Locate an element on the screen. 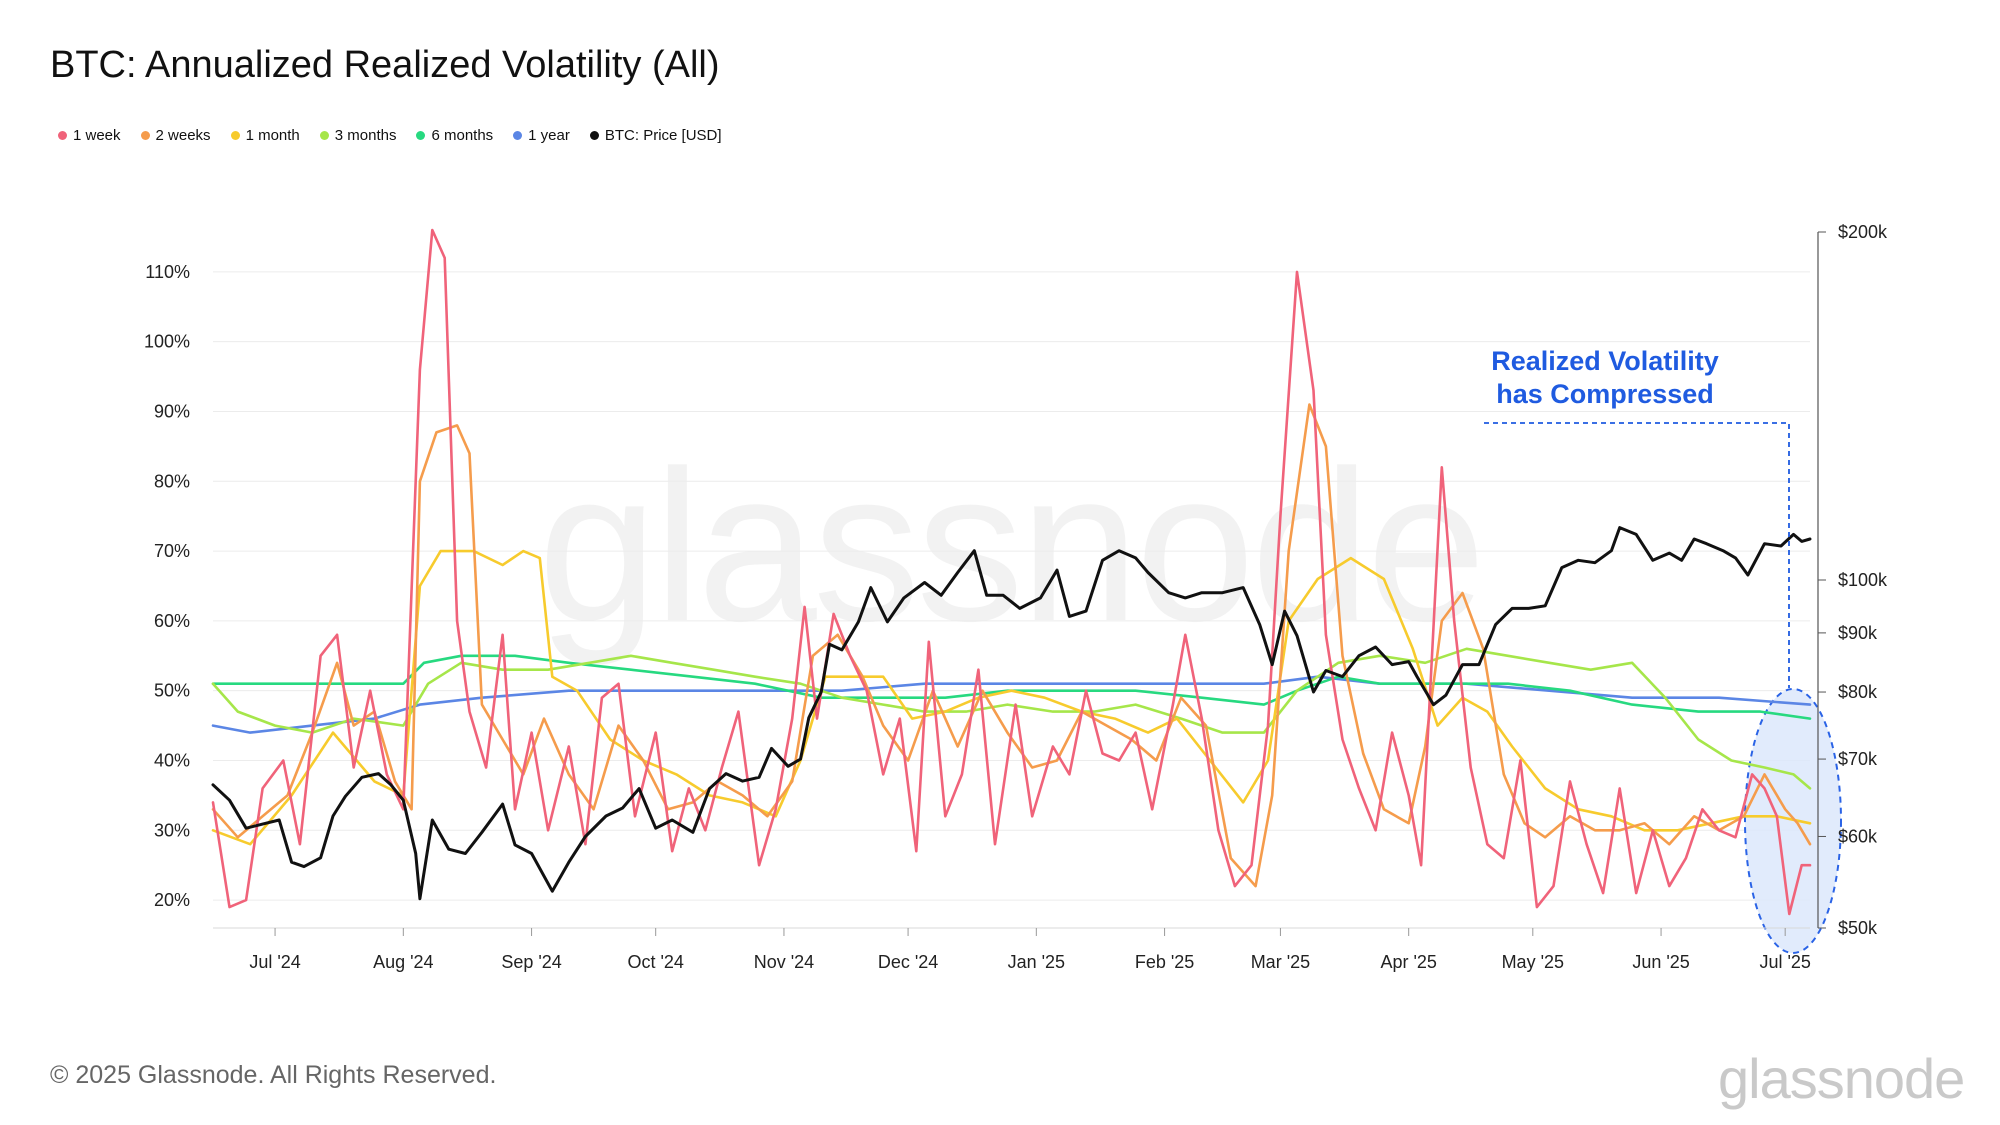 The height and width of the screenshot is (1125, 2000). x-tick-label: Jan '25 is located at coordinates (1036, 962).